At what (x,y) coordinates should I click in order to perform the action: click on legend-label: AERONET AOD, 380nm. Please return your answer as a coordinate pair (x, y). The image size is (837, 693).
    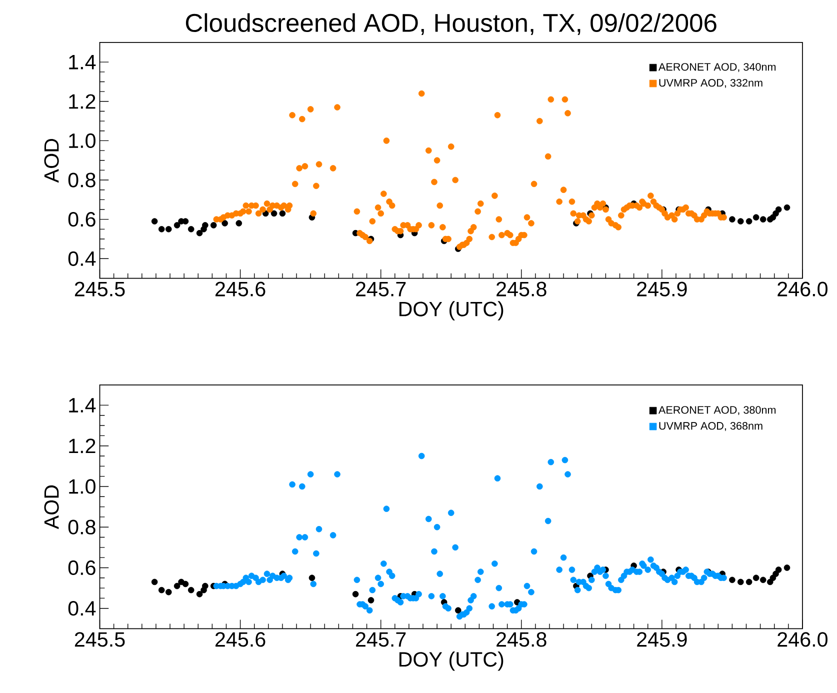
    Looking at the image, I should click on (717, 411).